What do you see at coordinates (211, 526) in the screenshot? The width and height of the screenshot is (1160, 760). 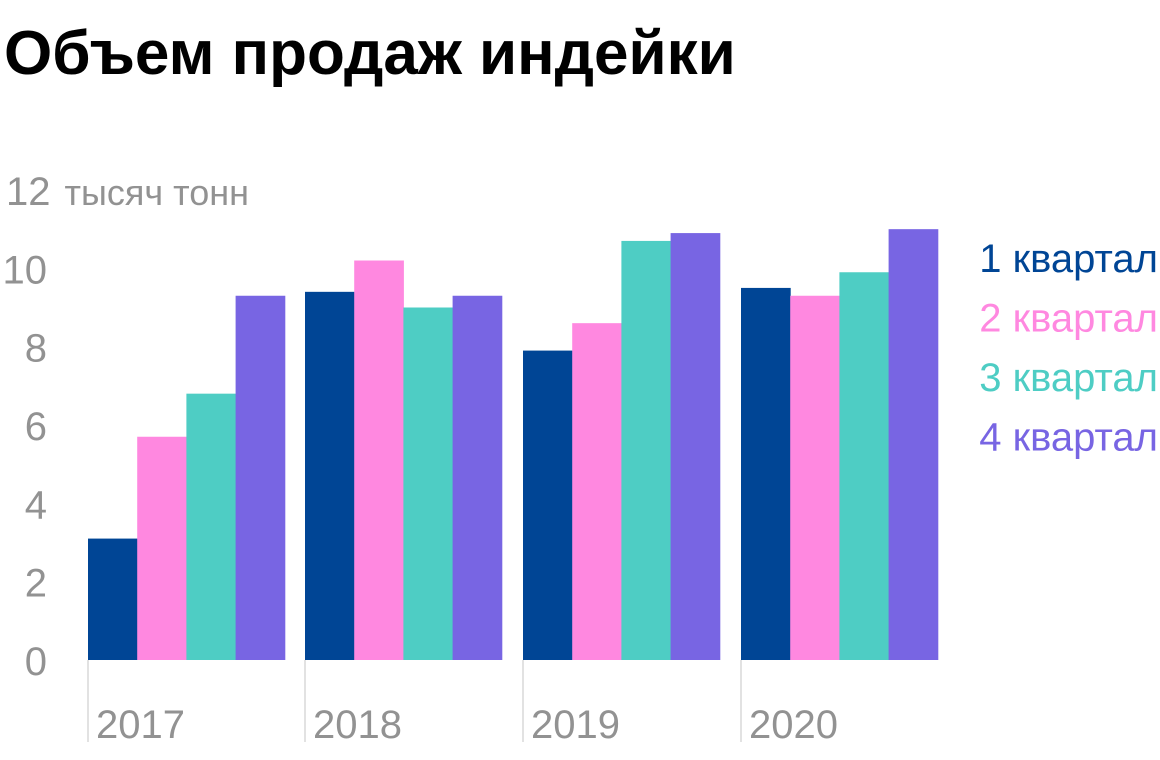 I see `bar-2017-q3` at bounding box center [211, 526].